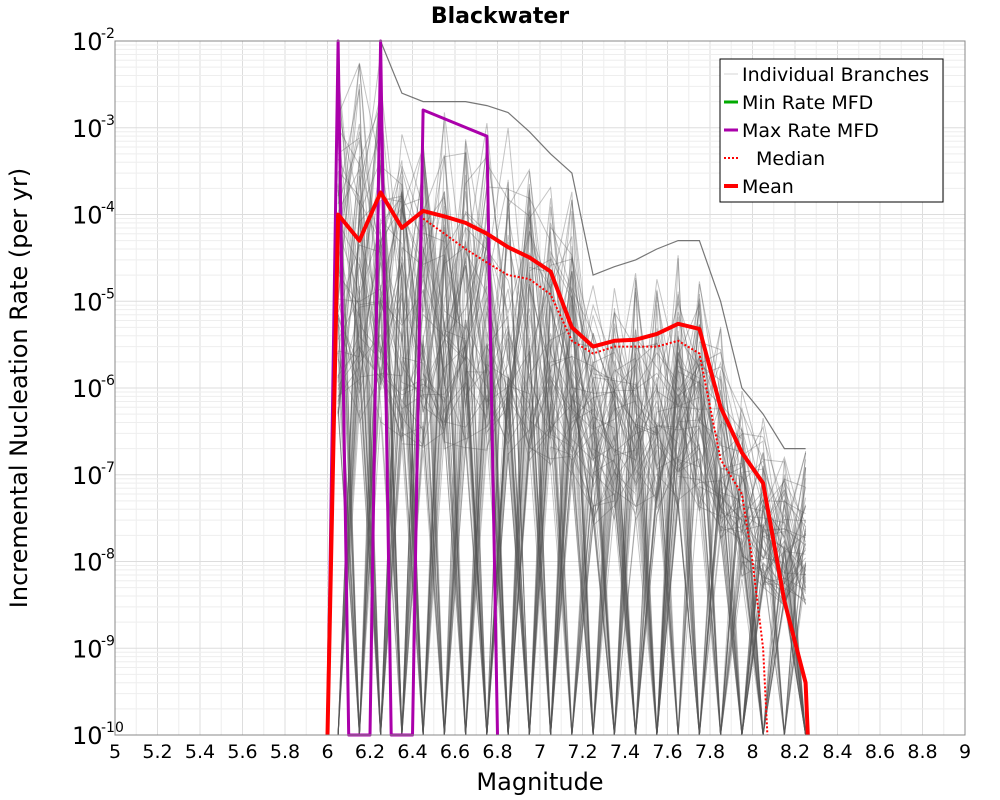 This screenshot has height=800, width=1000. Describe the element at coordinates (327, 752) in the screenshot. I see `x-tick-label: 6` at that location.